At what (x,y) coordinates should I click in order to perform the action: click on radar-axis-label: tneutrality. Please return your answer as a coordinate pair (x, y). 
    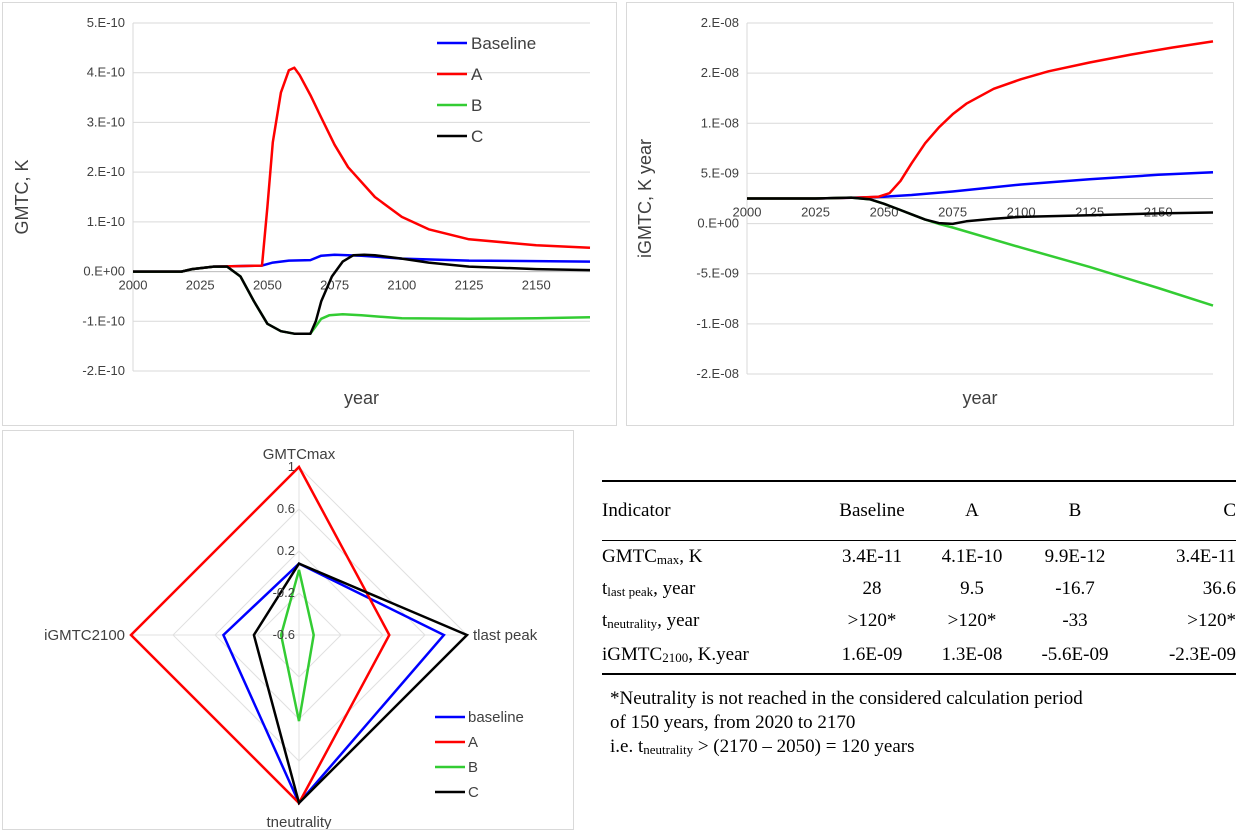
    Looking at the image, I should click on (299, 821).